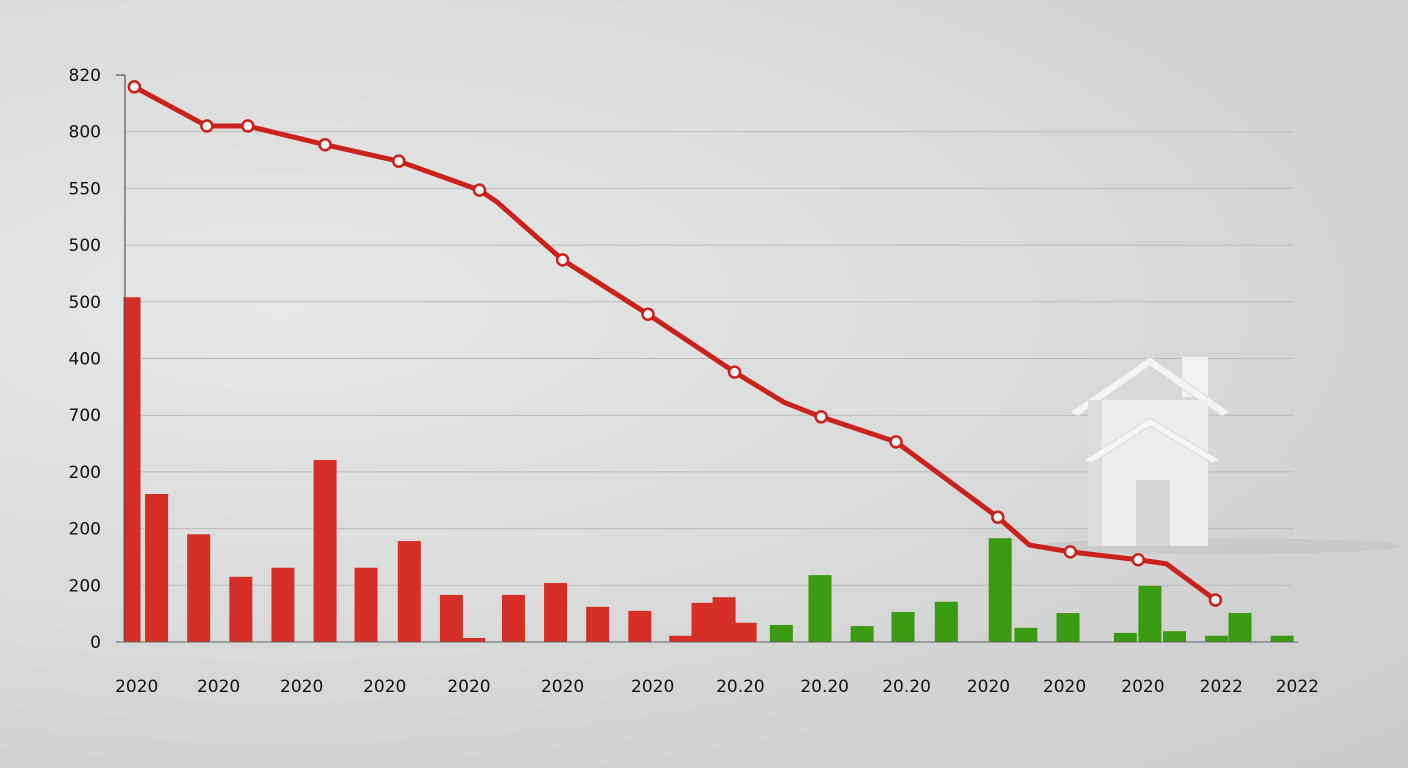  I want to click on y-axis-ticks: 820 800 550 500 500 400 700 200 200 200 0, so click(85, 359).